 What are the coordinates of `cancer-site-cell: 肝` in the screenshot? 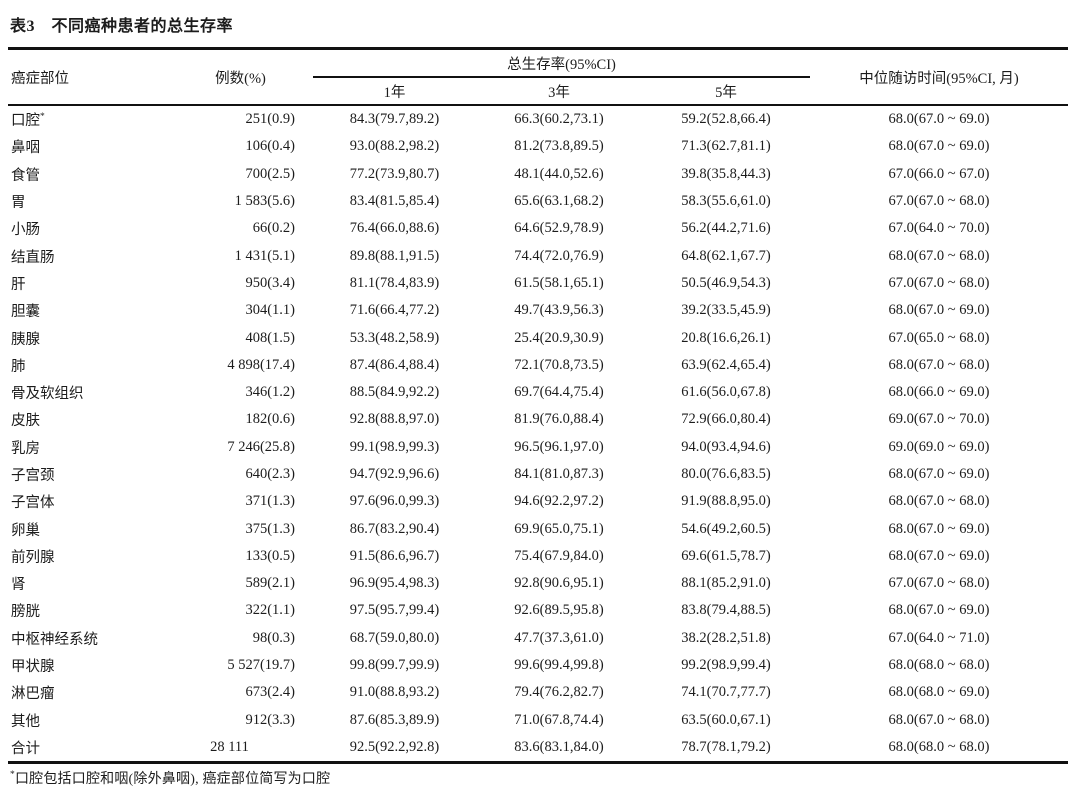 It's located at (18, 284).